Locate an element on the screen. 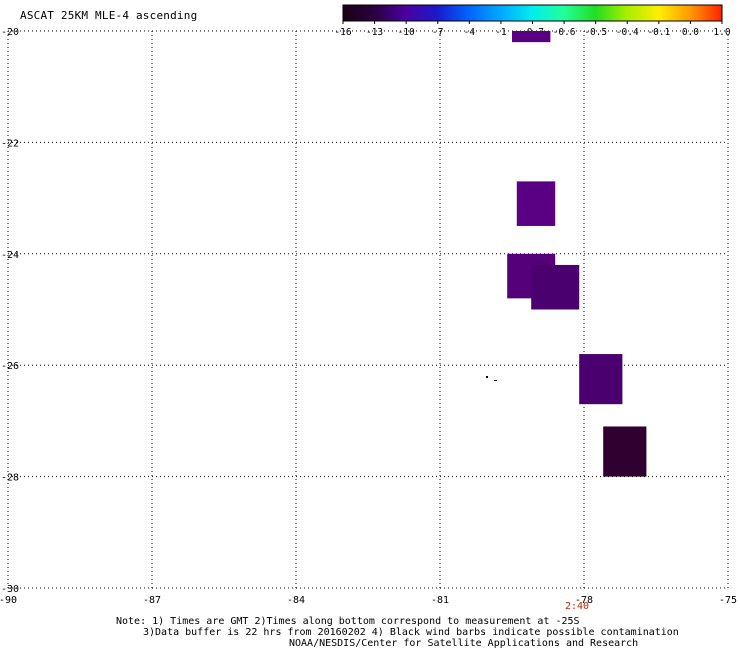 The height and width of the screenshot is (650, 740). colorbar-label: -7 is located at coordinates (437, 32).